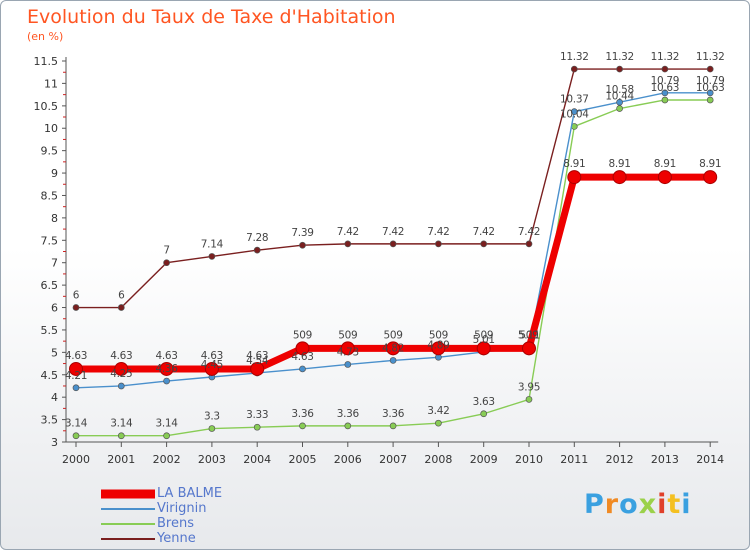 This screenshot has height=550, width=750. Describe the element at coordinates (665, 88) in the screenshot. I see `data-label: 10.63` at that location.